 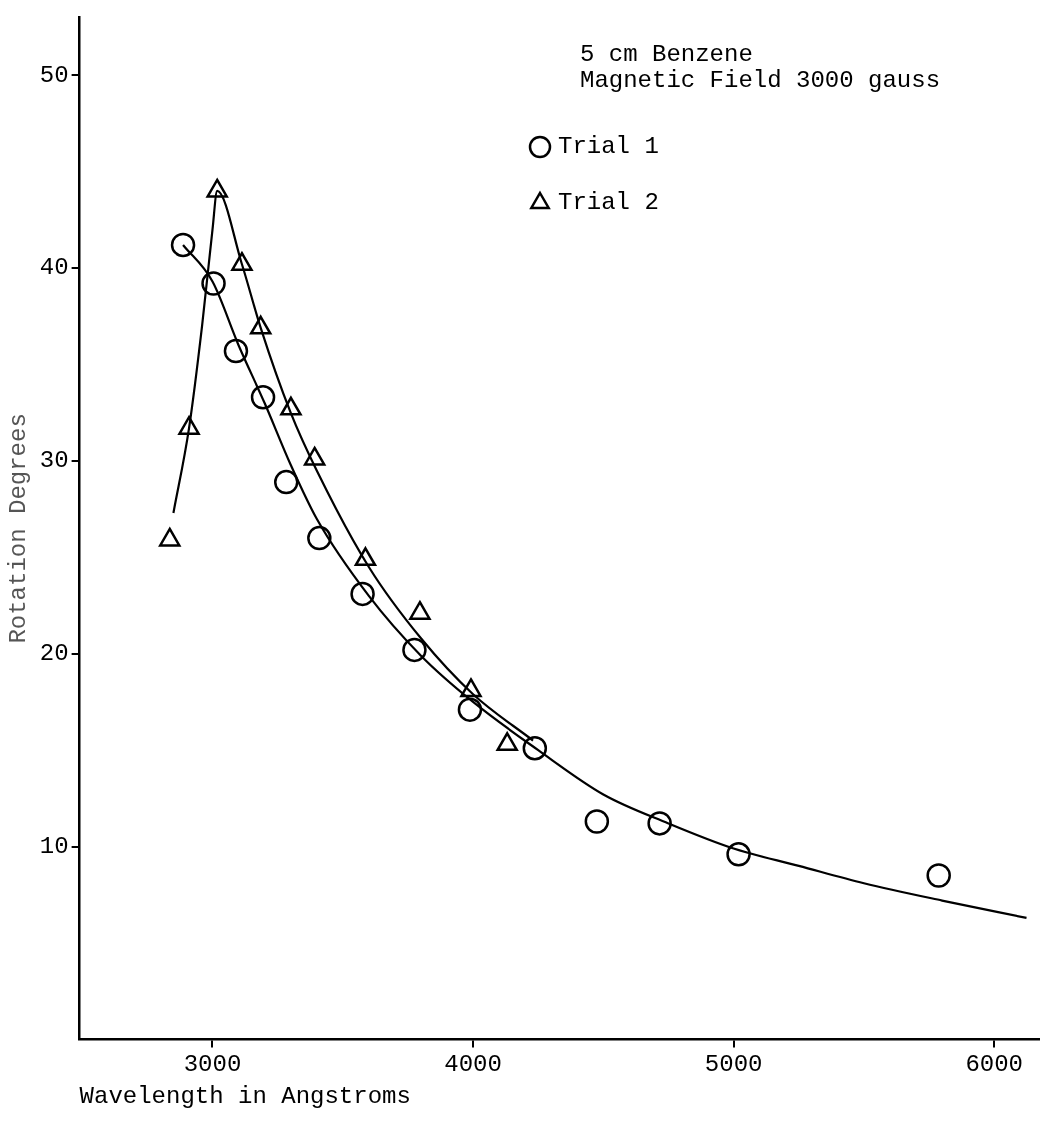 What do you see at coordinates (994, 1065) in the screenshot?
I see `x-tick-label: 6000` at bounding box center [994, 1065].